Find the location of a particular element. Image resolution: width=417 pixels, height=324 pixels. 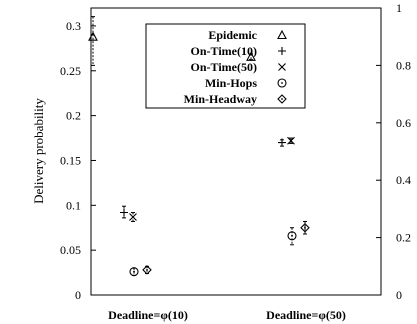

legend-marker-circle is located at coordinates (282, 83).